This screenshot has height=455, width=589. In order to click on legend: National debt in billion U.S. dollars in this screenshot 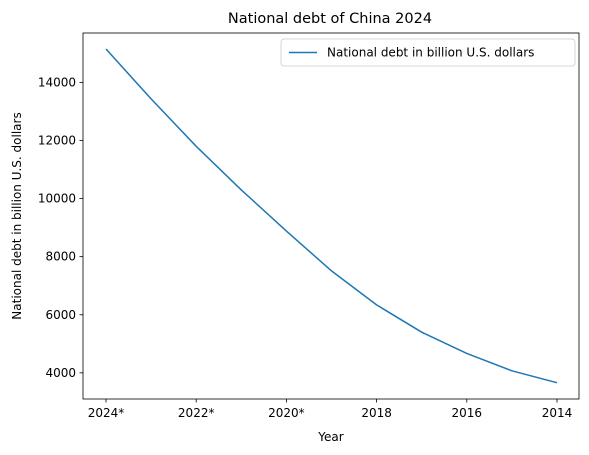, I will do `click(428, 52)`.